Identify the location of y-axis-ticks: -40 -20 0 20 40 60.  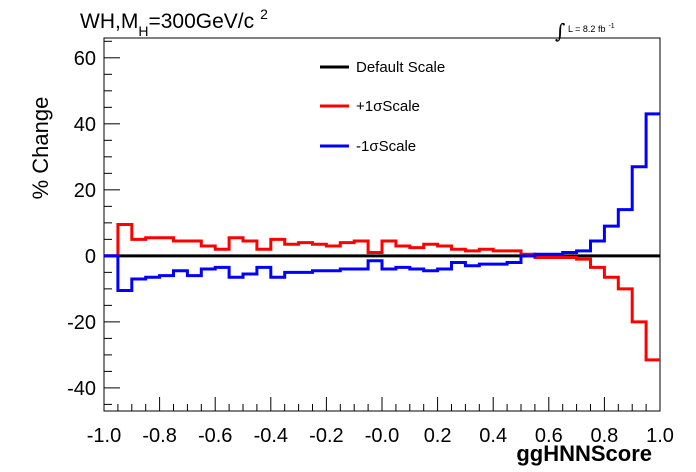
(93, 222).